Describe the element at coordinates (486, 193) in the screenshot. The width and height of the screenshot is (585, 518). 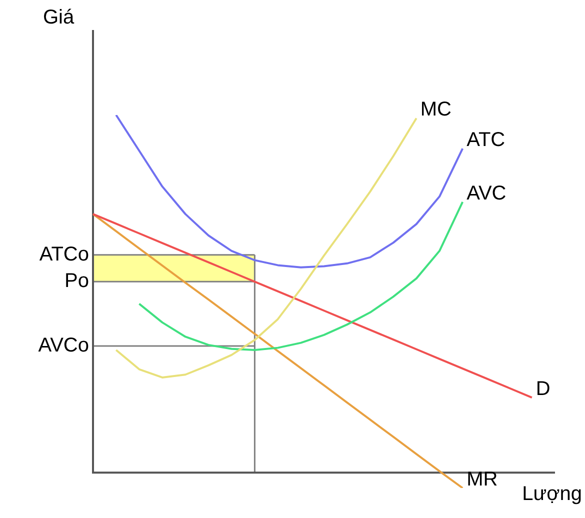
I see `series-label: AVC` at that location.